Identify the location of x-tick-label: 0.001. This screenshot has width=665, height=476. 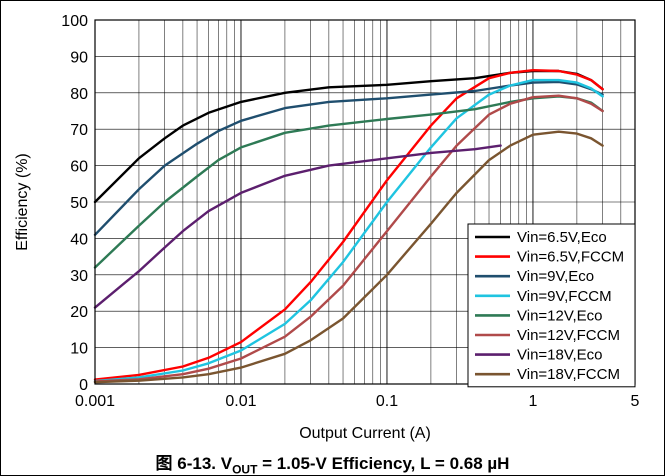
(95, 401).